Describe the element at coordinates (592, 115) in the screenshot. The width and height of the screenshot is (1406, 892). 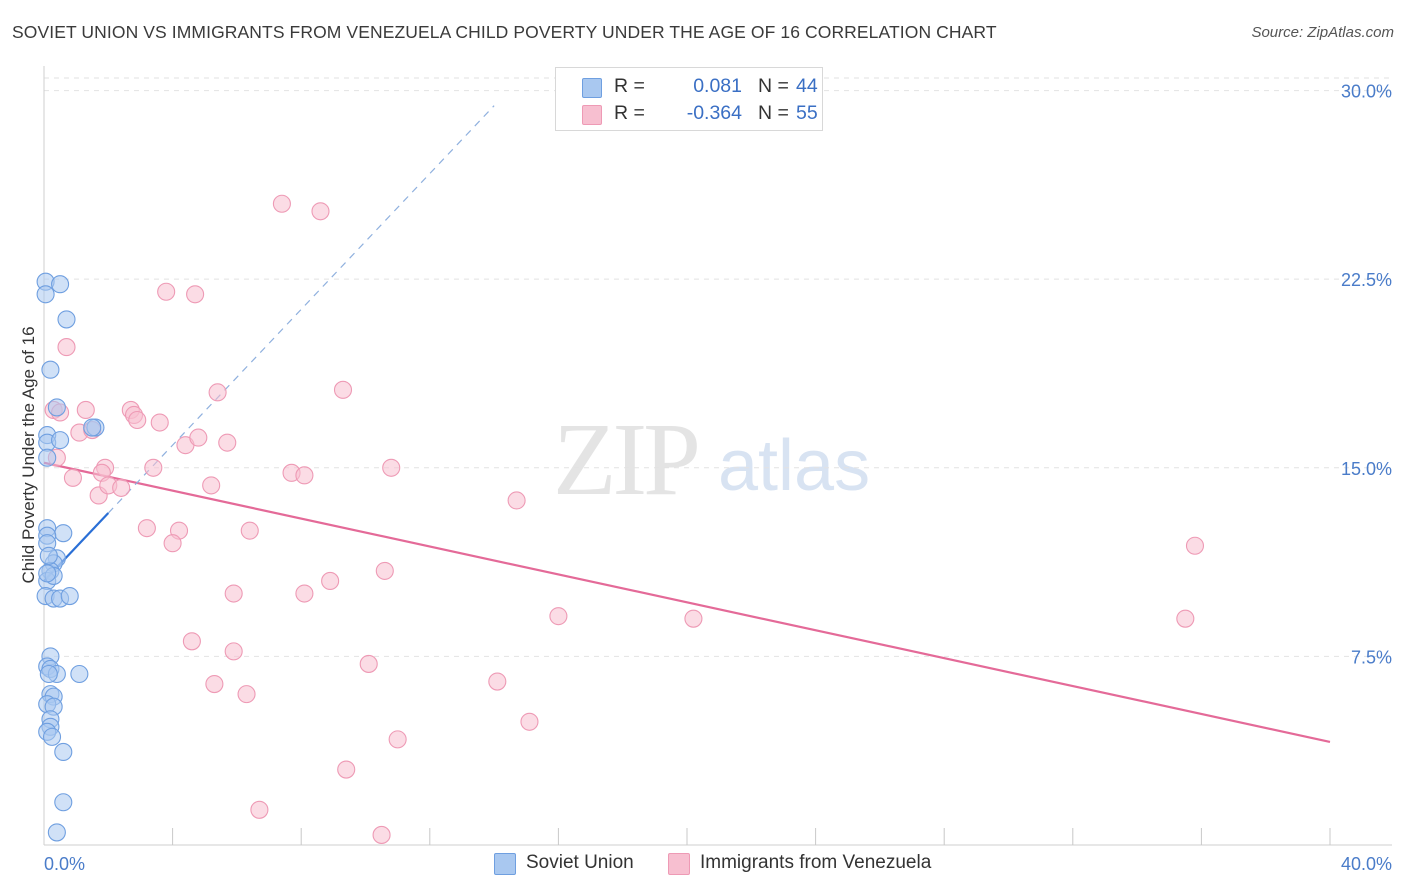
I see `legend-swatch-venezuela` at that location.